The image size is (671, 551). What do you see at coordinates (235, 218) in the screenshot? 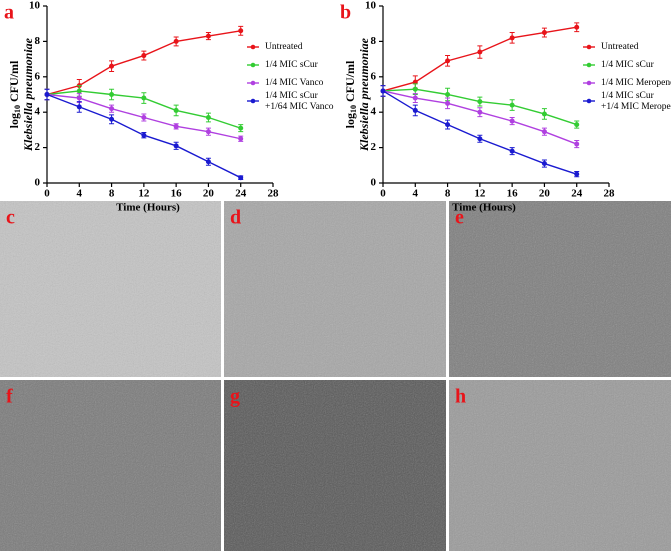
I see `panel-label: d` at bounding box center [235, 218].